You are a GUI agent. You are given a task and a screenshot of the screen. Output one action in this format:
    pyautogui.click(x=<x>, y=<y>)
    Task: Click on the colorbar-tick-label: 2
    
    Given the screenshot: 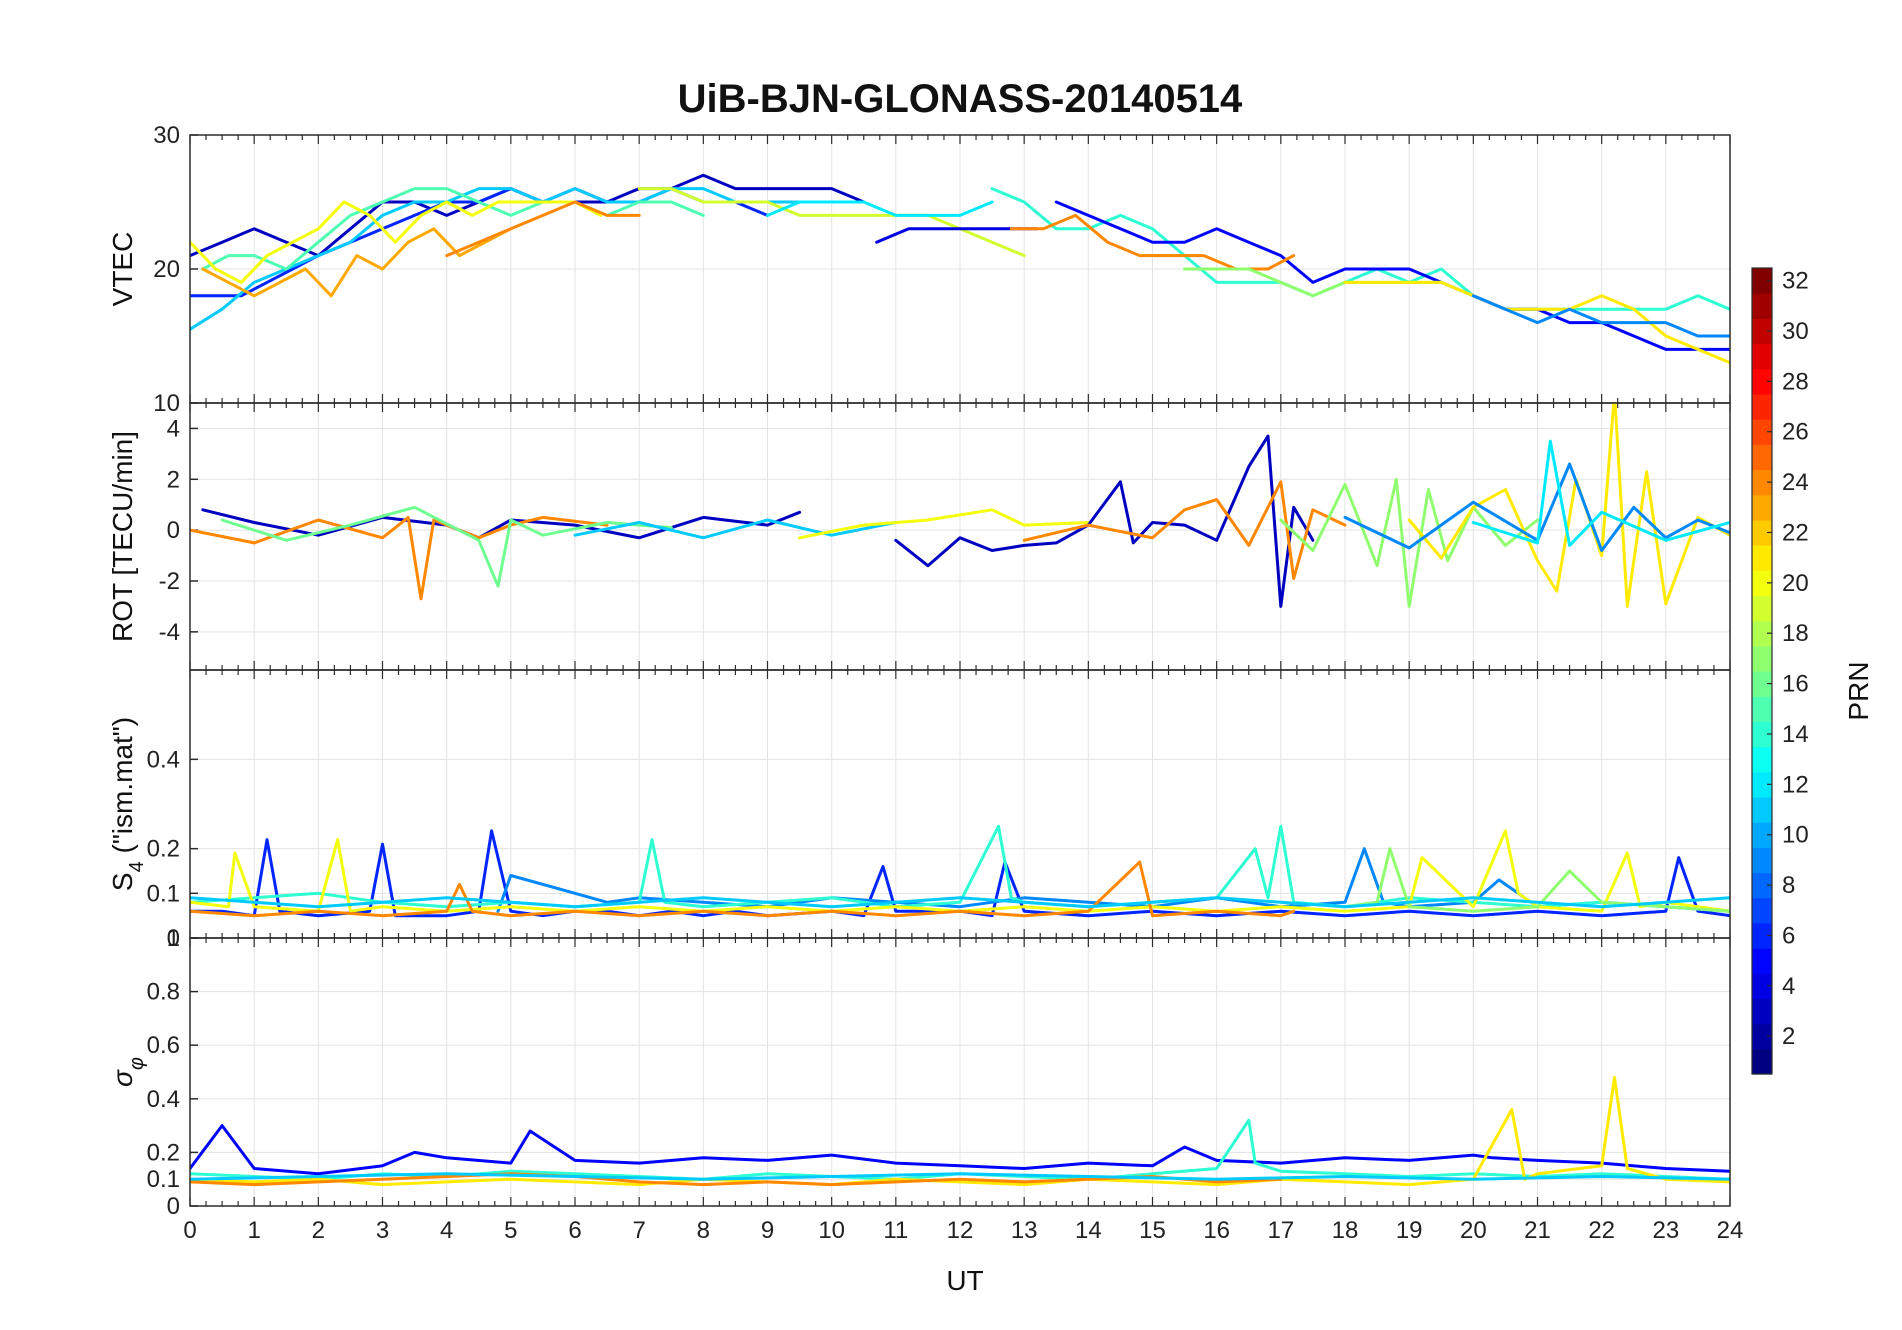 What is the action you would take?
    pyautogui.click(x=1788, y=1036)
    